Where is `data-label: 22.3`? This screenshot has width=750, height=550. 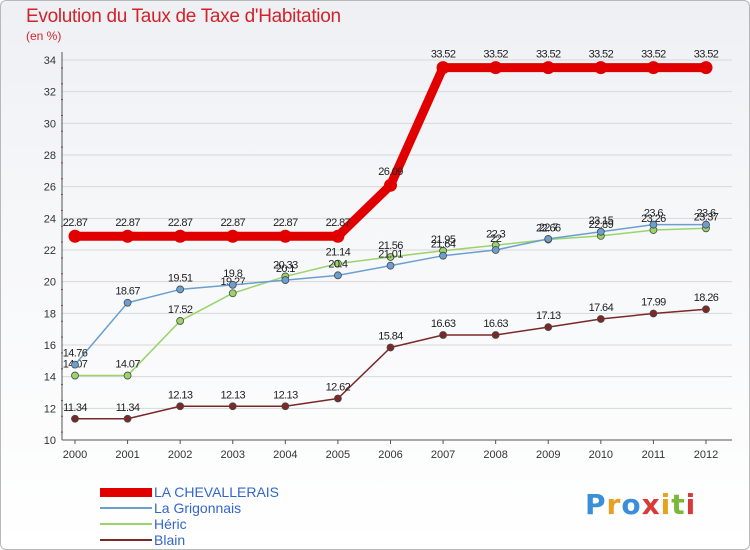
data-label: 22.3 is located at coordinates (495, 234).